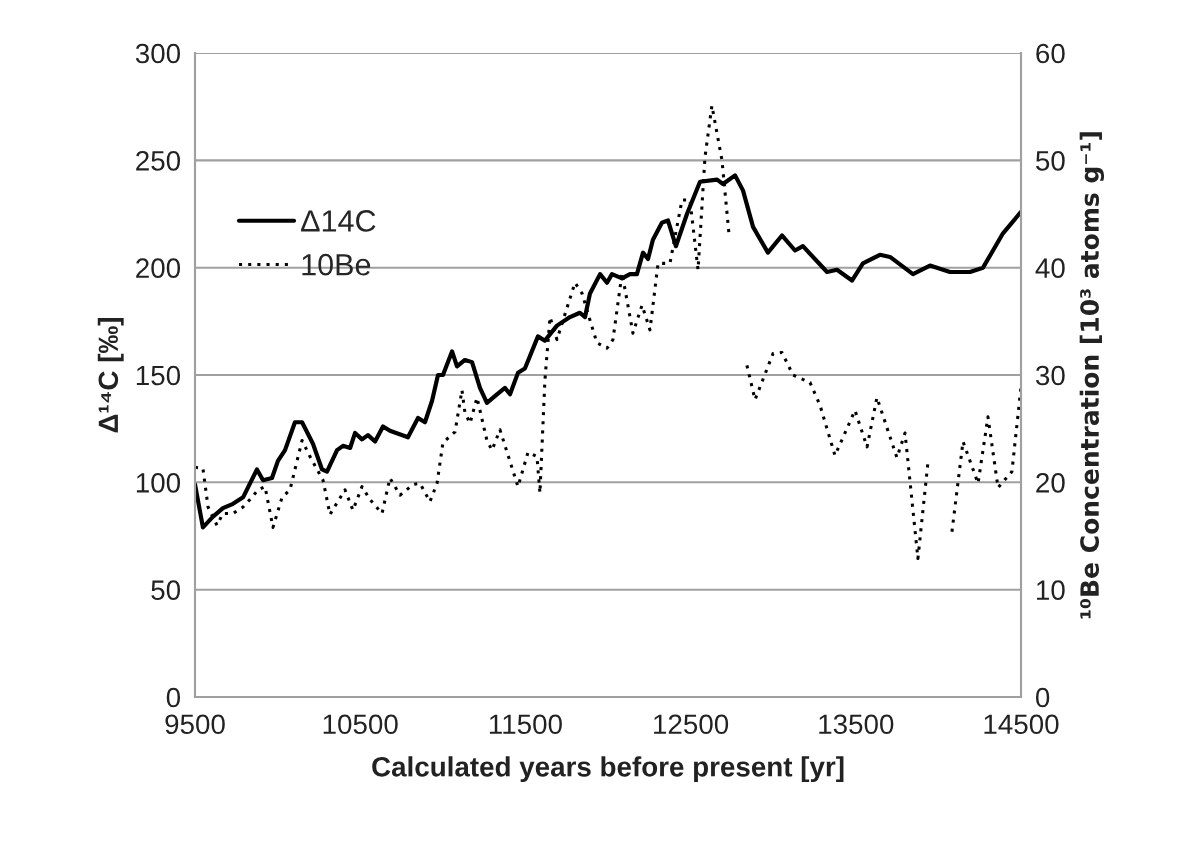 The height and width of the screenshot is (862, 1199). I want to click on x-tick-label: 14500, so click(1021, 724).